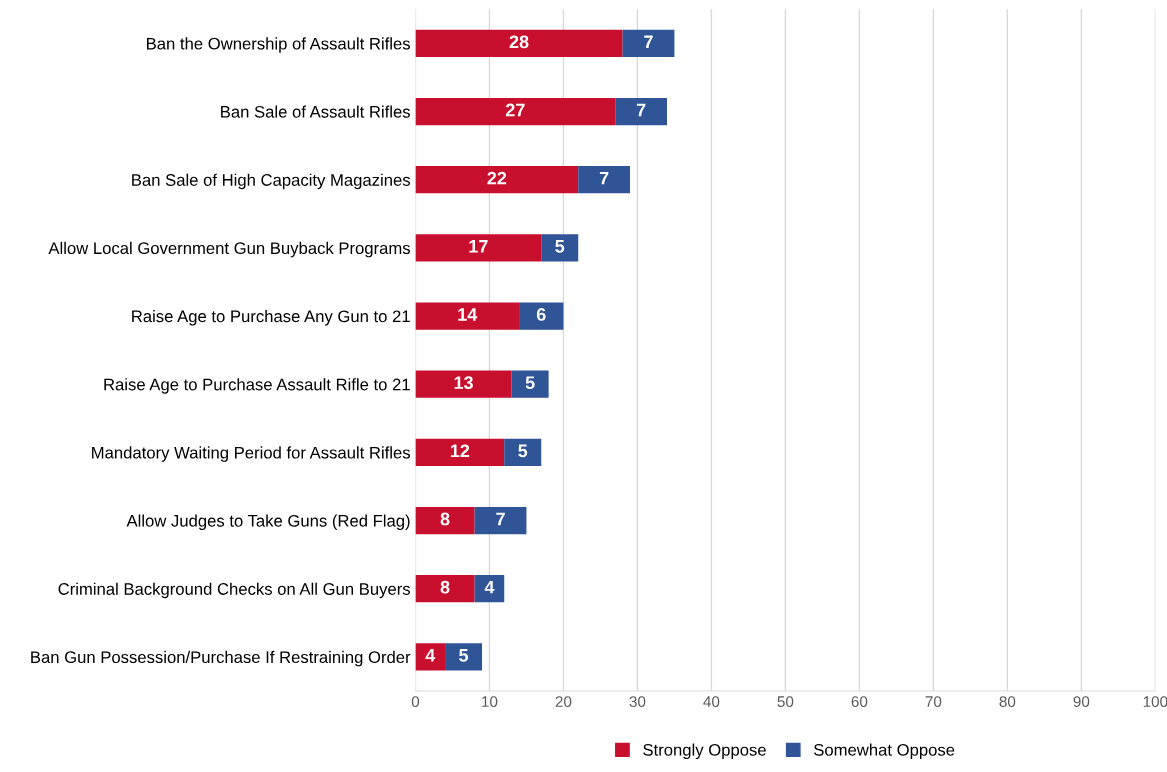  What do you see at coordinates (859, 702) in the screenshot?
I see `x-tick-label: 60` at bounding box center [859, 702].